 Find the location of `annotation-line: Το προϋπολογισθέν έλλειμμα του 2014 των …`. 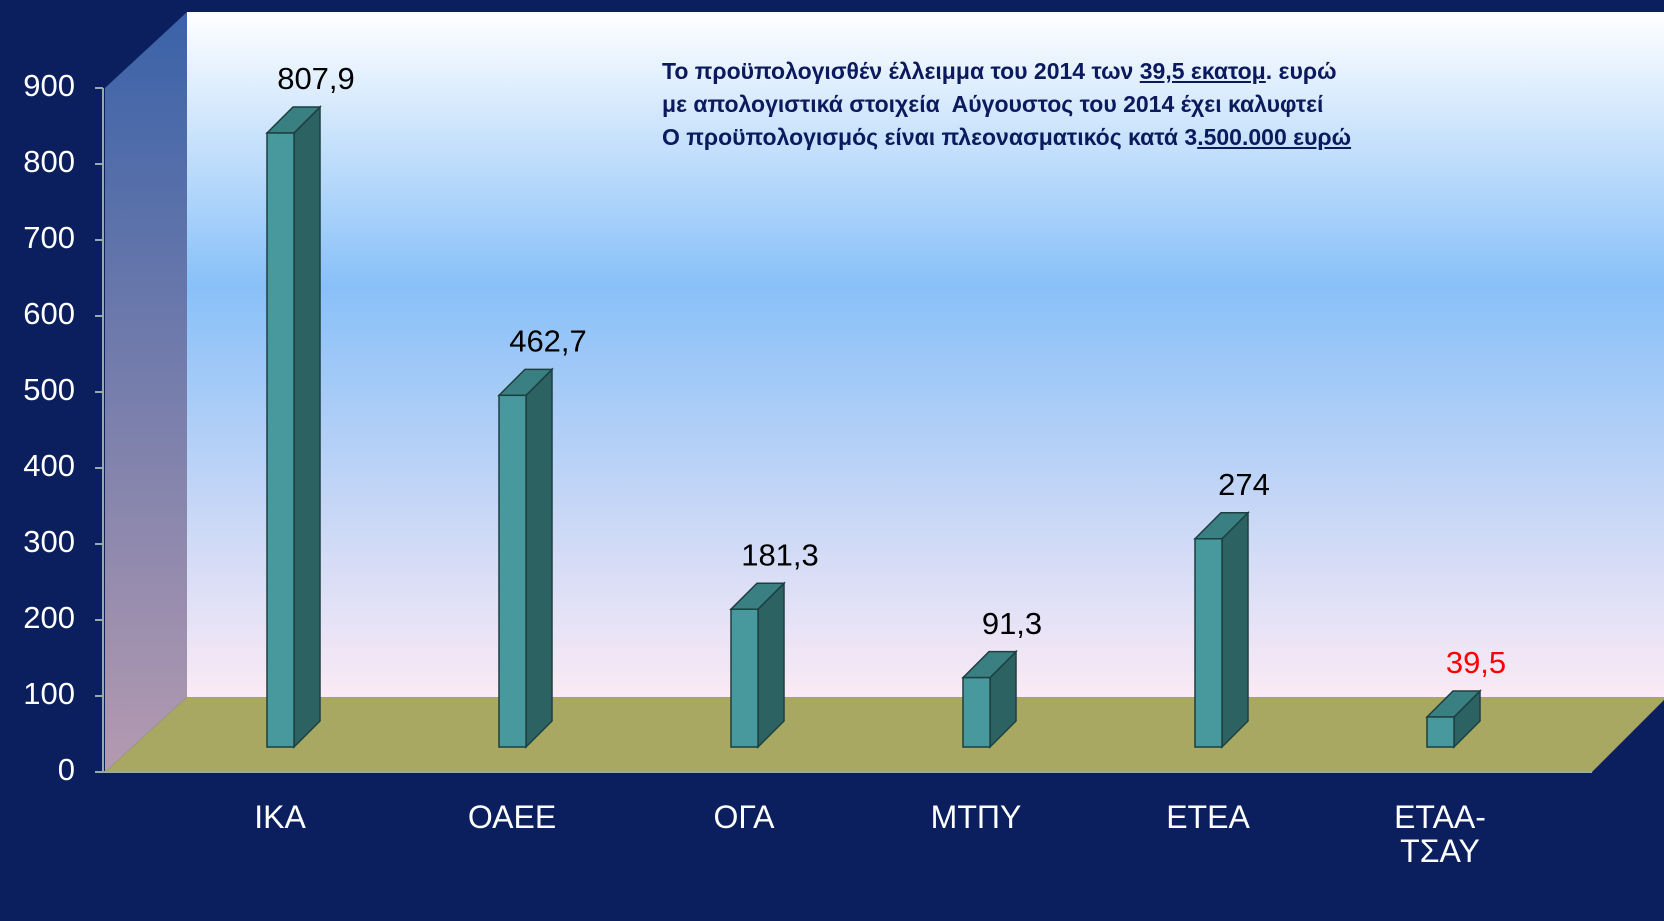

annotation-line: Το προϋπολογισθέν έλλειμμα του 2014 των … is located at coordinates (1006, 71).